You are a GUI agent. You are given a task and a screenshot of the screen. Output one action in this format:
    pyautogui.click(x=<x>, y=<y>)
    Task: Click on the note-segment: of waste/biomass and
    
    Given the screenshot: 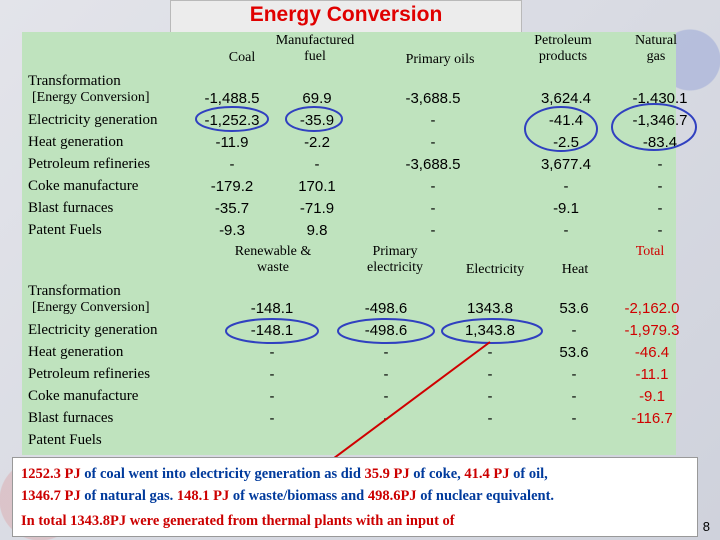 What is the action you would take?
    pyautogui.click(x=298, y=496)
    